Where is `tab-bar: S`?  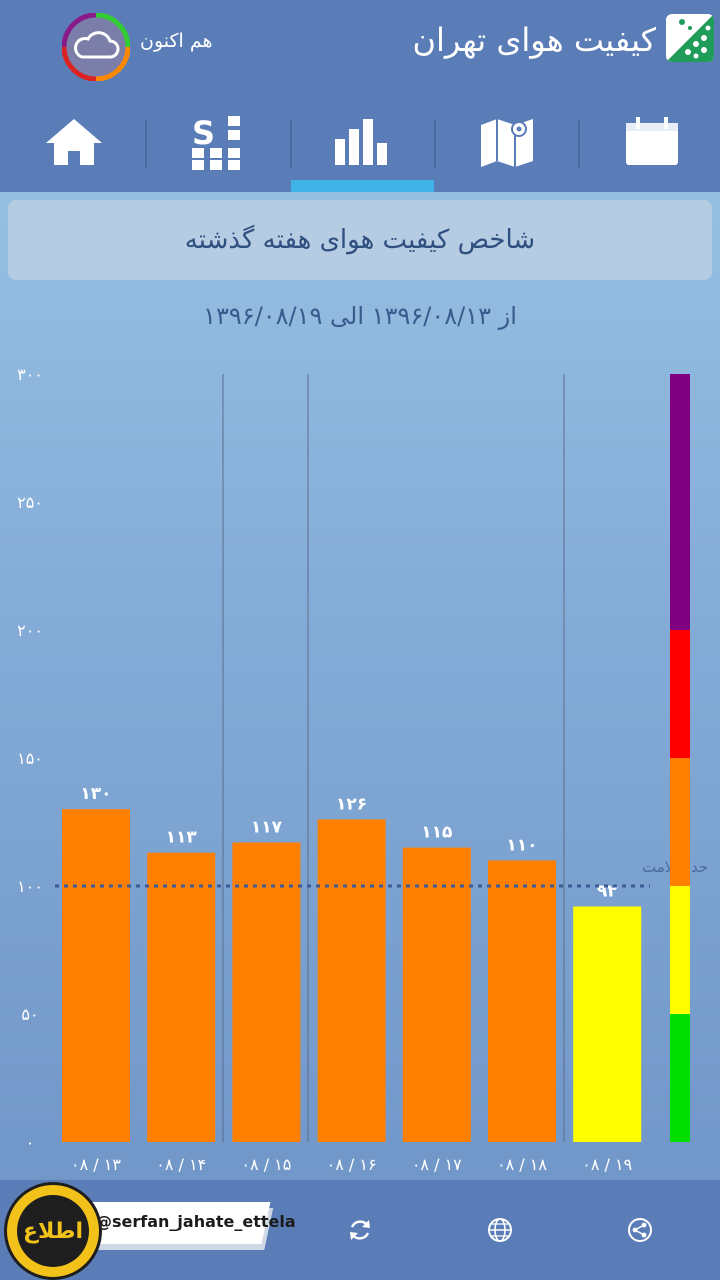 tab-bar: S is located at coordinates (360, 142).